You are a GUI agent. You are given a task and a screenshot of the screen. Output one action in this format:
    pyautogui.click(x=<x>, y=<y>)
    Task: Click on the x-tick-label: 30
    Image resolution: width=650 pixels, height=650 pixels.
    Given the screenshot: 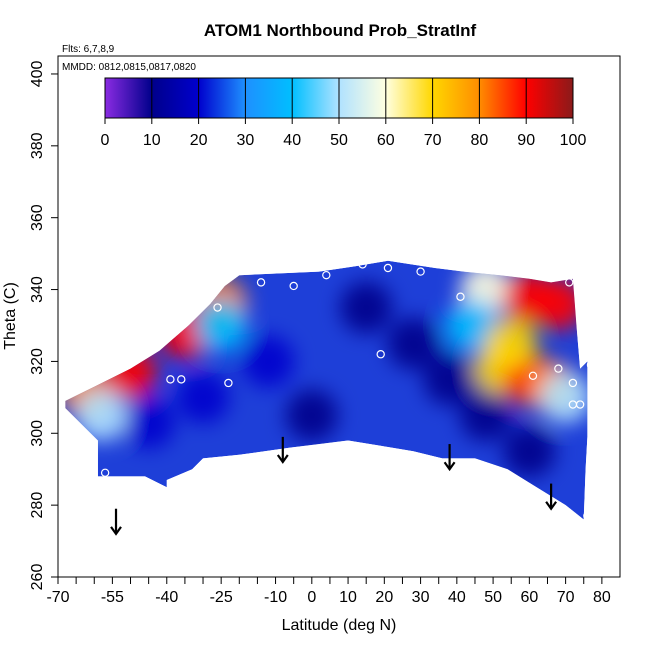 What is the action you would take?
    pyautogui.click(x=421, y=597)
    